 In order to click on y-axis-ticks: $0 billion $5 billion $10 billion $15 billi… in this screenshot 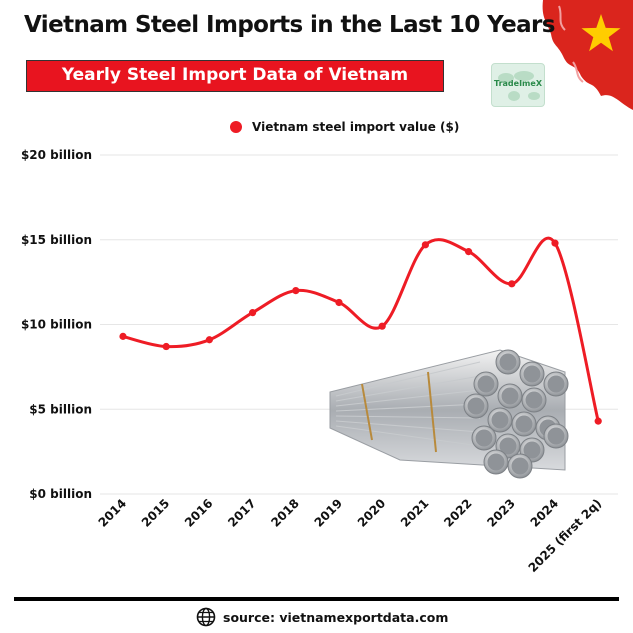, I will do `click(56, 324)`.